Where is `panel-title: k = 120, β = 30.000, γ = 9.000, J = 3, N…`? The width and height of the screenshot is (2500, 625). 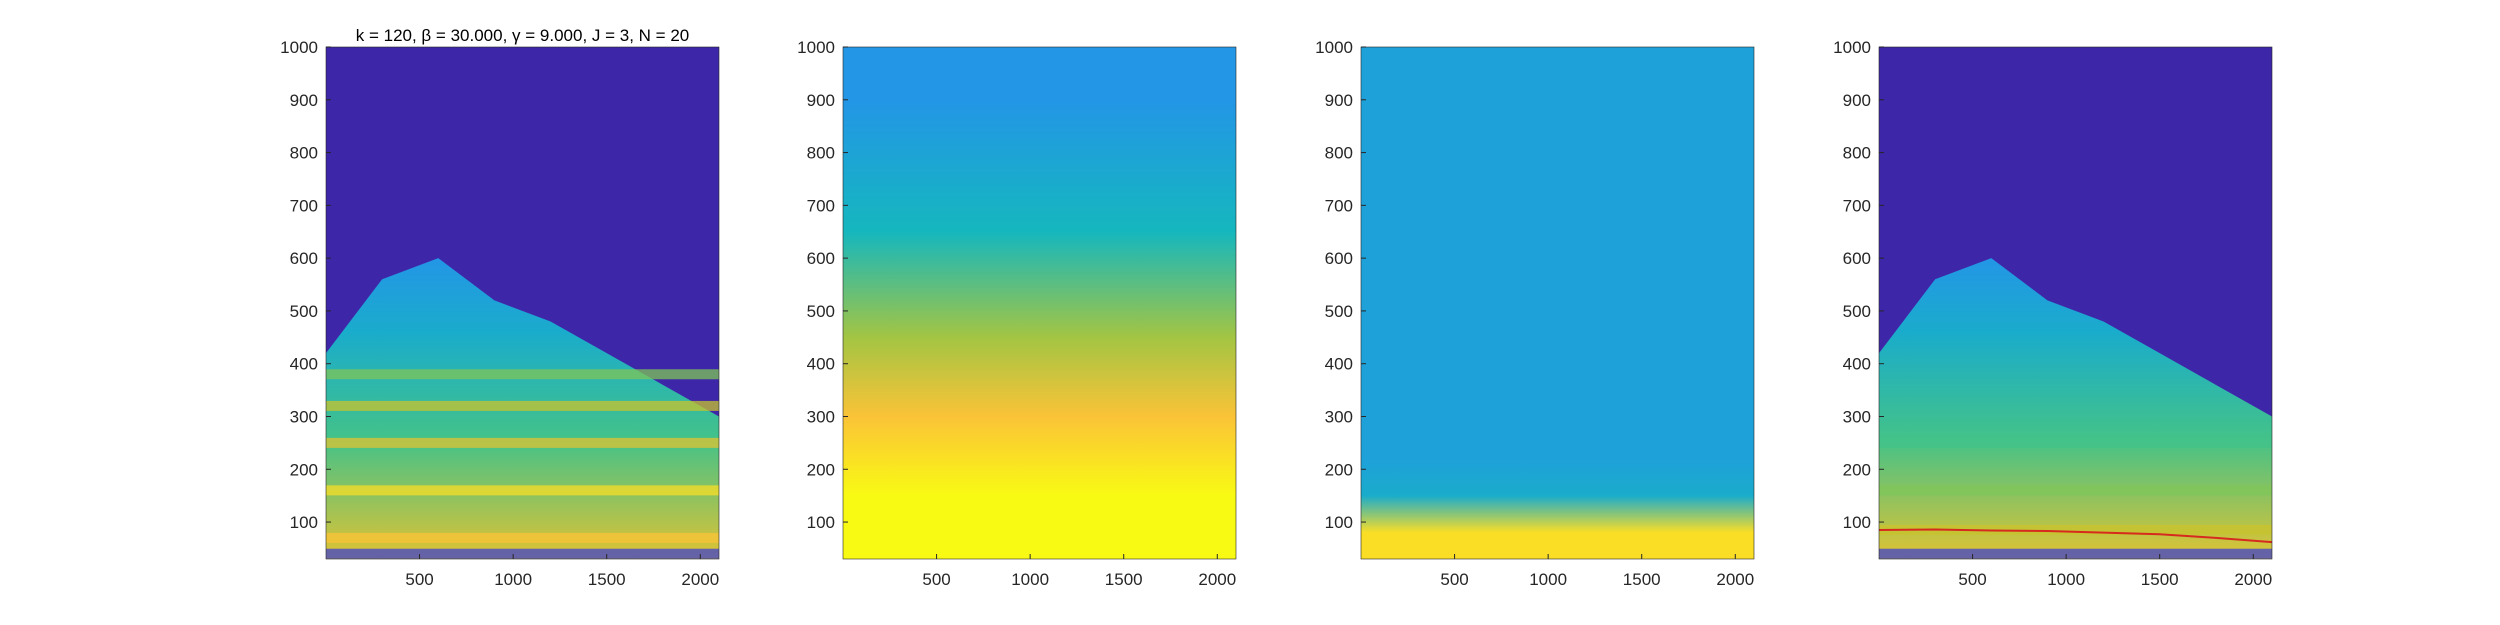
panel-title: k = 120, β = 30.000, γ = 9.000, J = 3, N… is located at coordinates (522, 35).